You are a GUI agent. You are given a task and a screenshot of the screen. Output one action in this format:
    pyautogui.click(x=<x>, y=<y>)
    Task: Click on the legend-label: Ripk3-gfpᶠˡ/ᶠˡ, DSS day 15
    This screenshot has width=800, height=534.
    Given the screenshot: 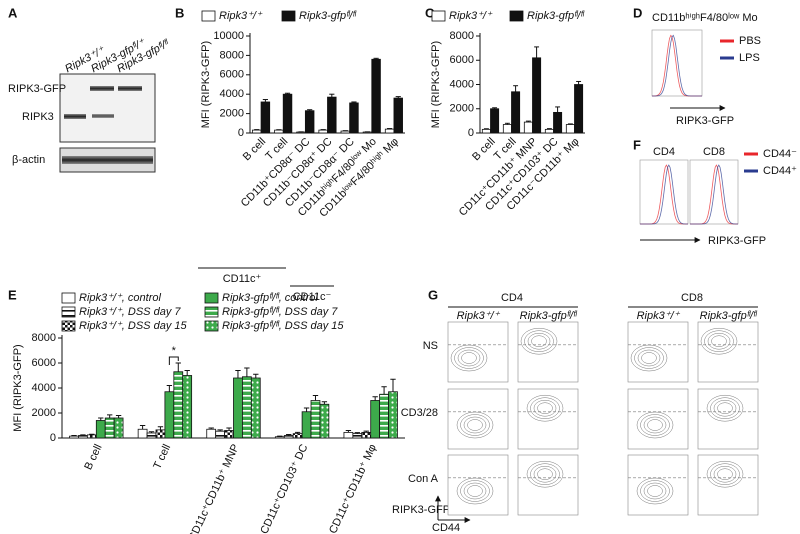 What is the action you would take?
    pyautogui.click(x=283, y=326)
    